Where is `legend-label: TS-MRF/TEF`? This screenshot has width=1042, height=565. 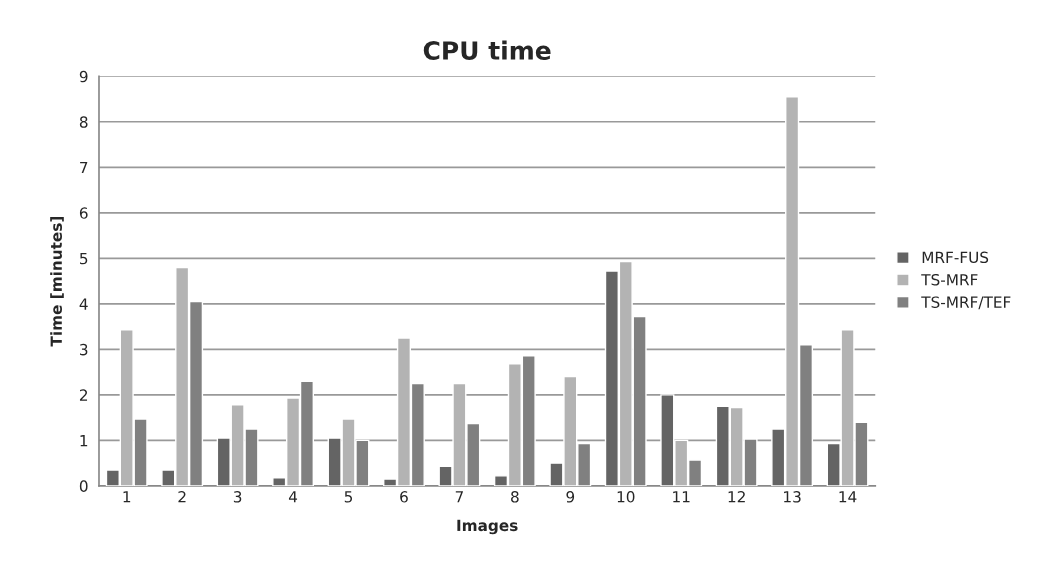 legend-label: TS-MRF/TEF is located at coordinates (966, 303).